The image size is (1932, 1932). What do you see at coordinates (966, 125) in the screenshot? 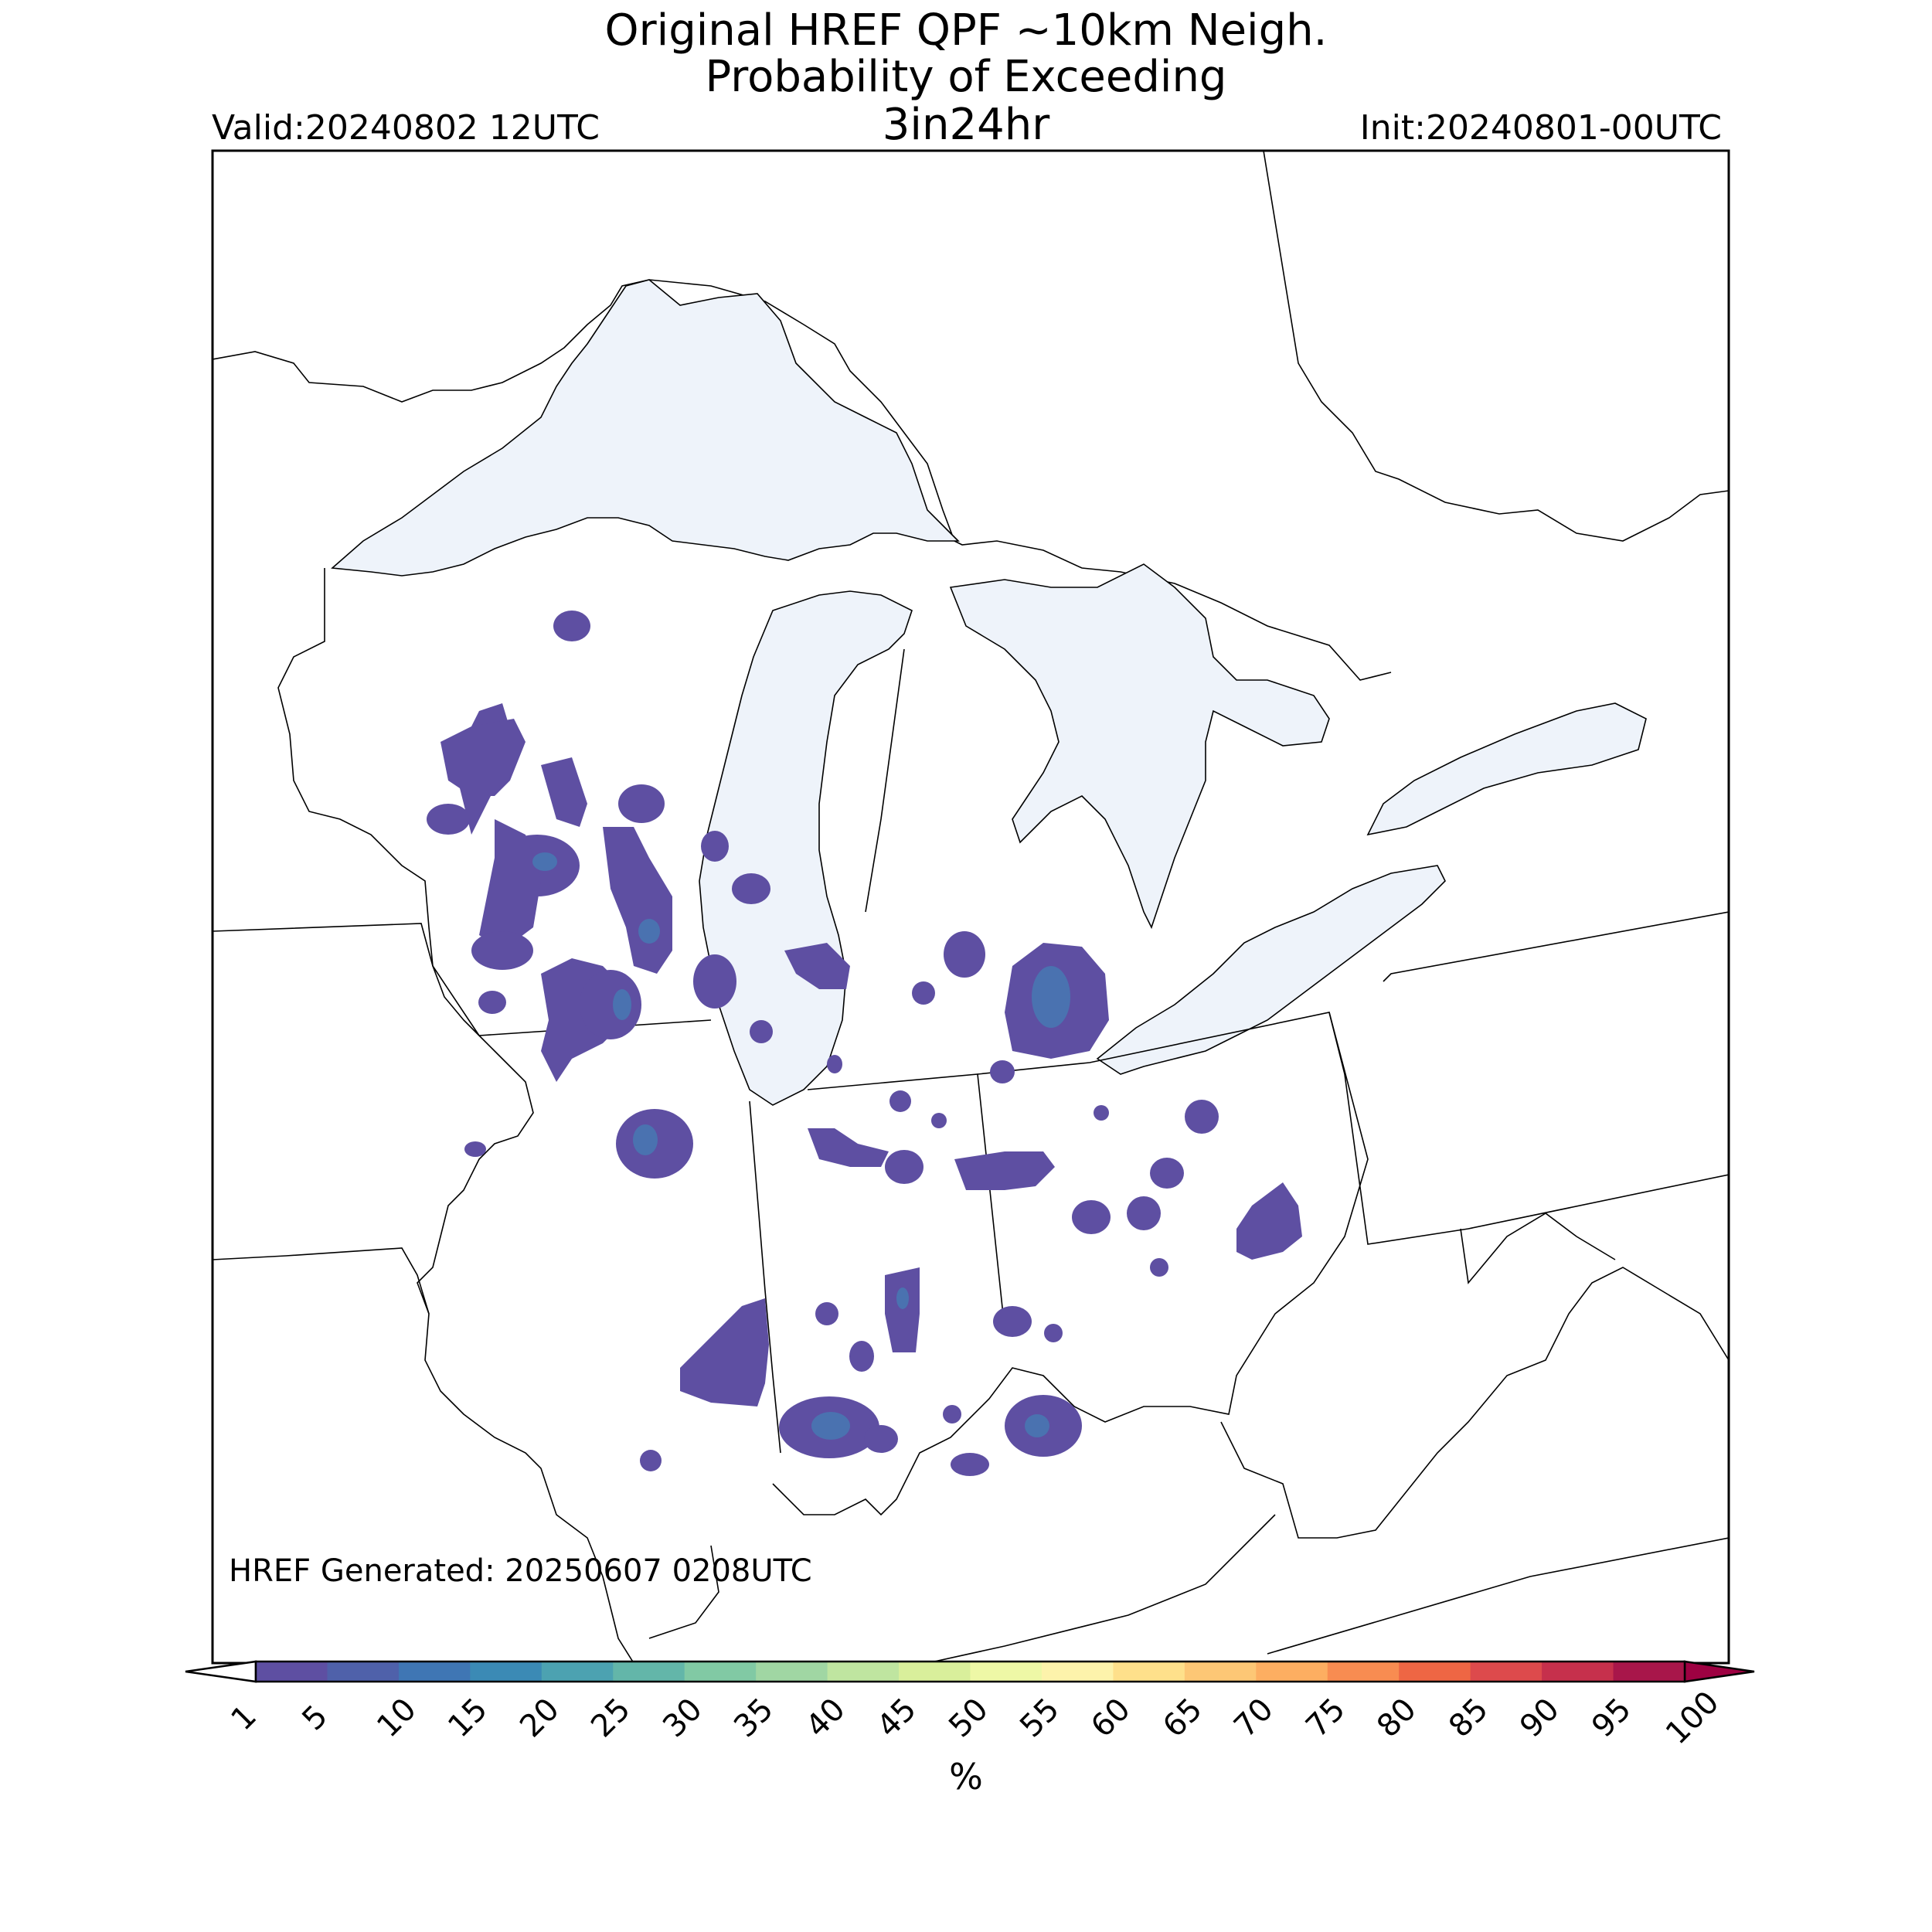
I see `title-line-3: 3in24hr` at bounding box center [966, 125].